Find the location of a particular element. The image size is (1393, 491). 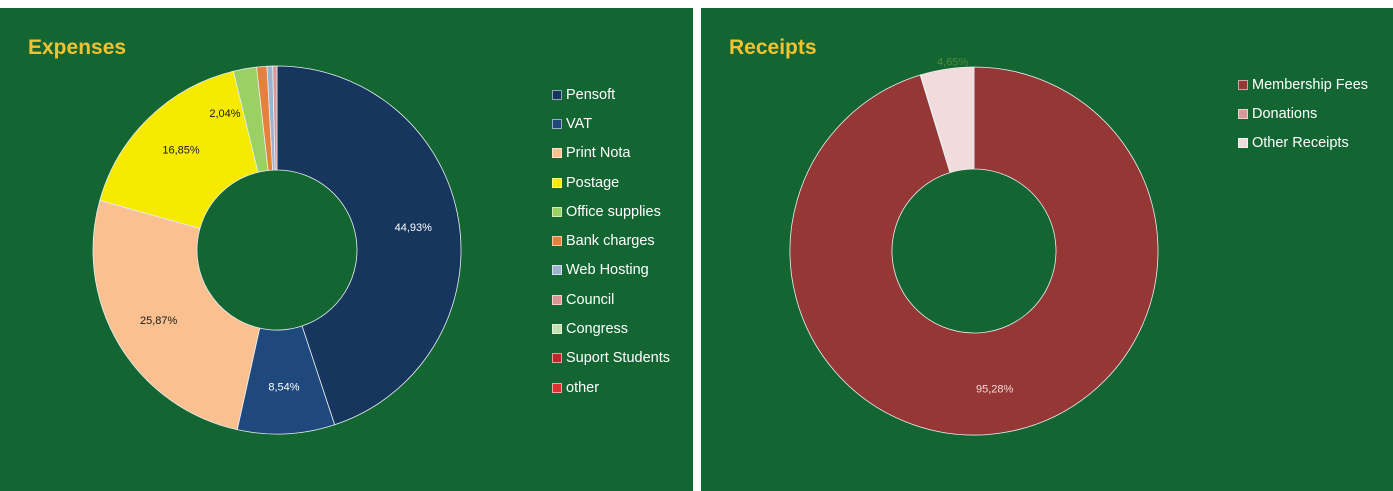

data-label-postage: 16,85% is located at coordinates (181, 151).